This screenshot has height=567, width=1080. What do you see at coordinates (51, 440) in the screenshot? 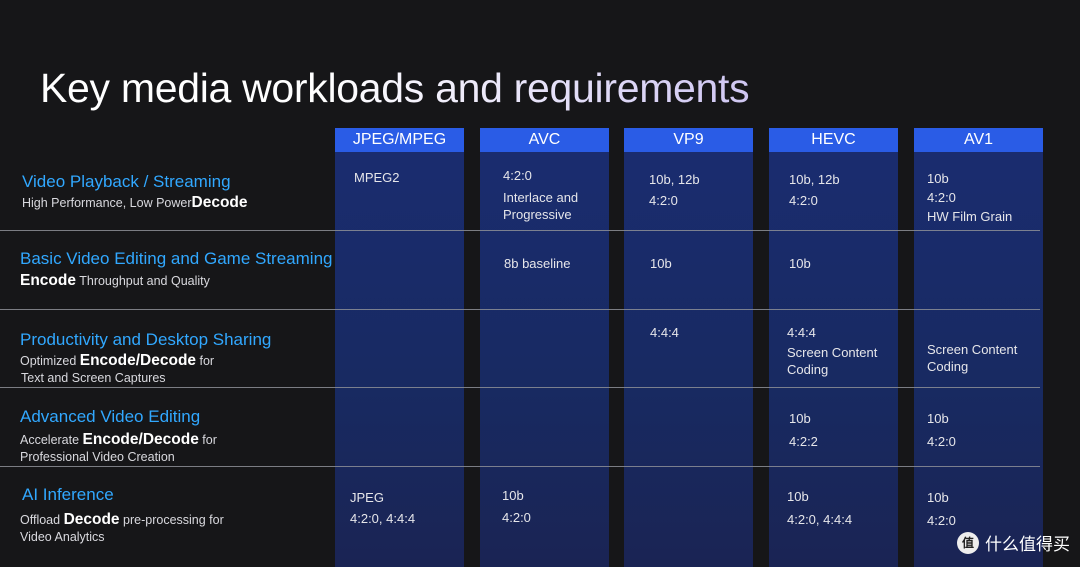
I see `row-subtitle-text: Accelerate` at bounding box center [51, 440].